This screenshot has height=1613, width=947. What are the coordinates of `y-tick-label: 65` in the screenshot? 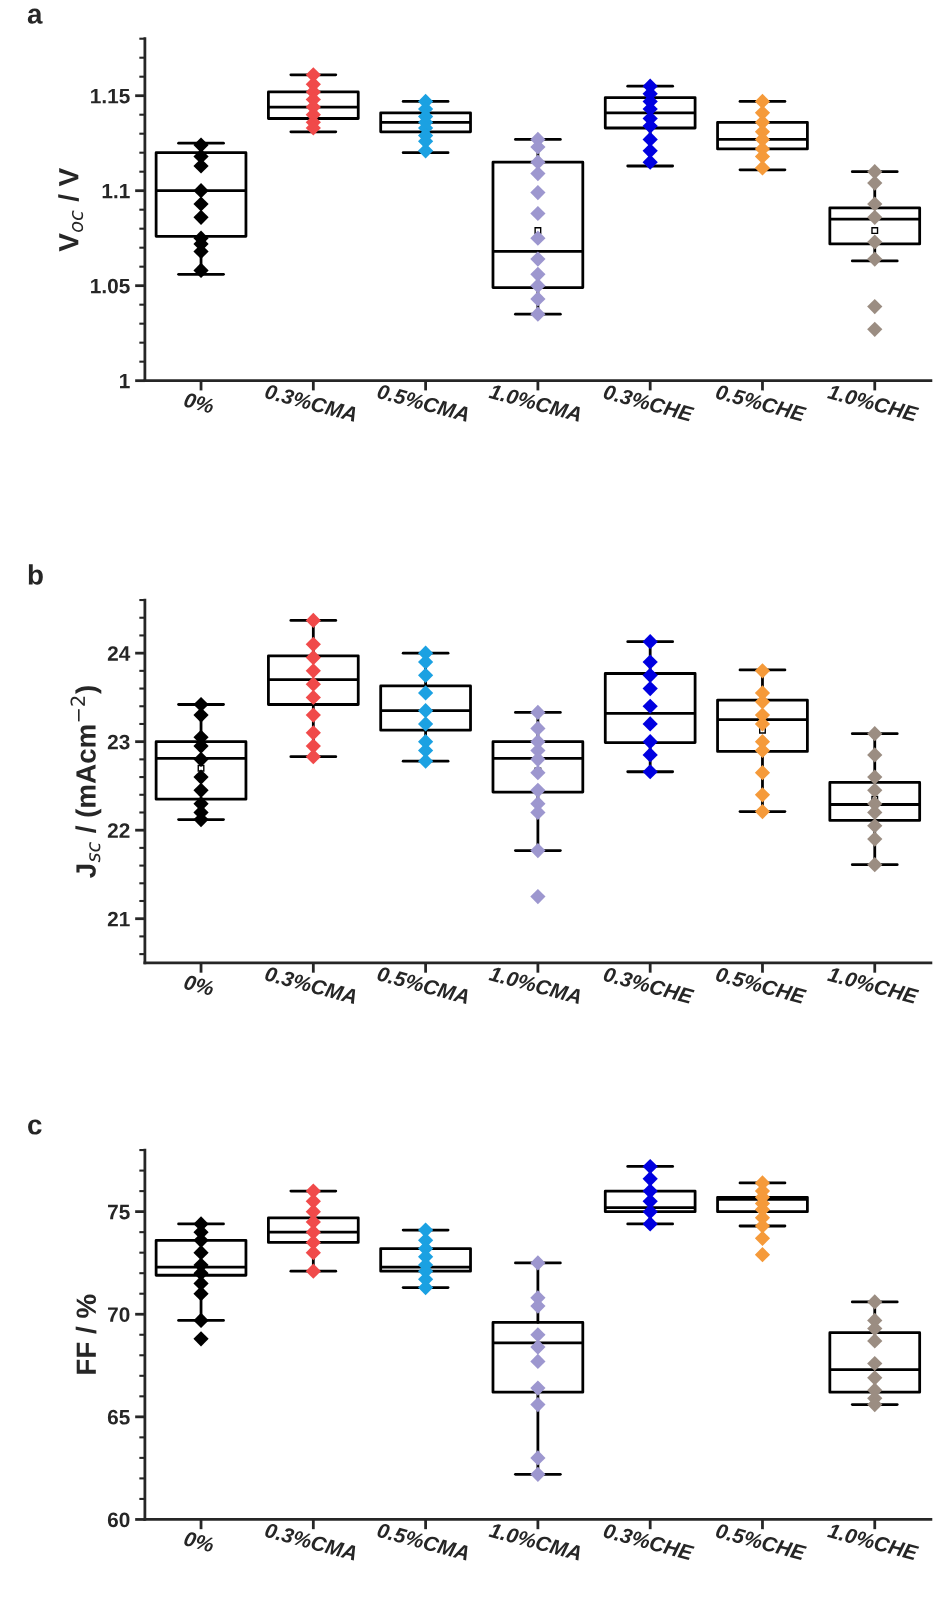 It's located at (118, 1417).